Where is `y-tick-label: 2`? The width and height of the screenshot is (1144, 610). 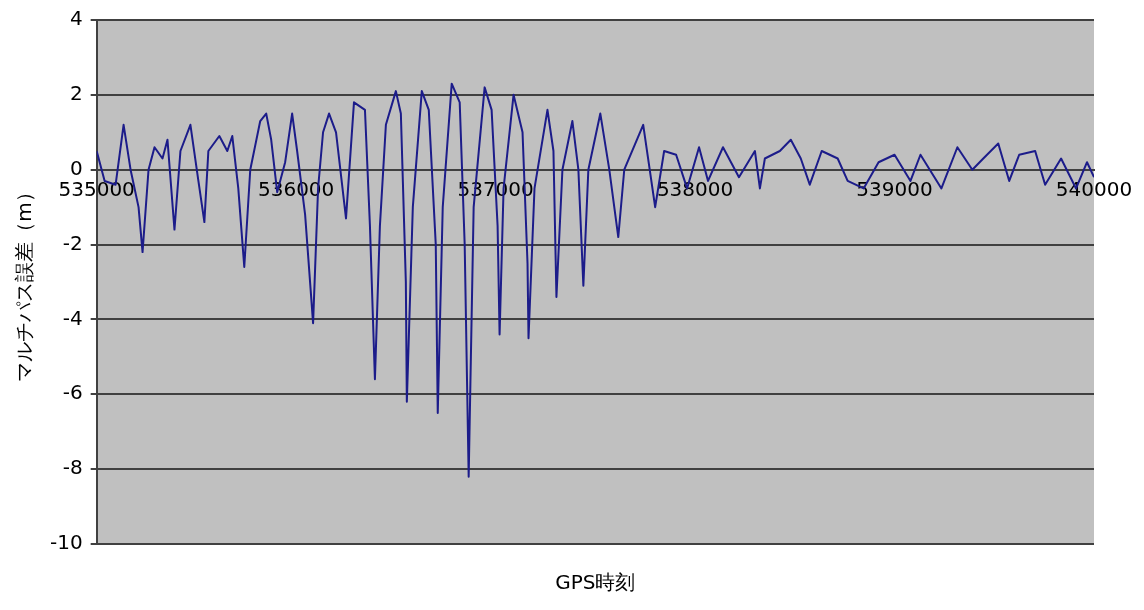 y-tick-label: 2 is located at coordinates (76, 93).